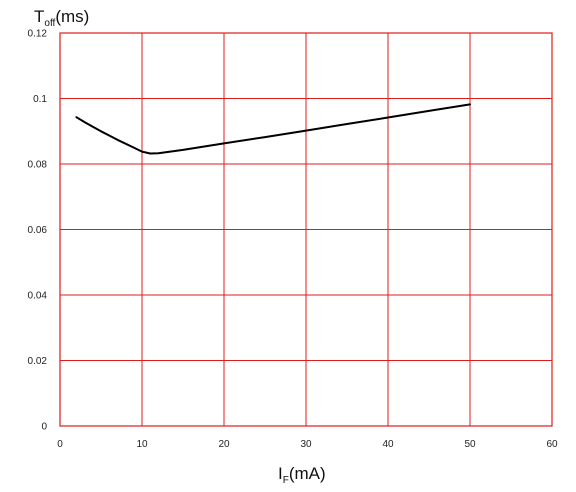 The image size is (576, 492). Describe the element at coordinates (388, 444) in the screenshot. I see `x-tick-label: 40` at that location.